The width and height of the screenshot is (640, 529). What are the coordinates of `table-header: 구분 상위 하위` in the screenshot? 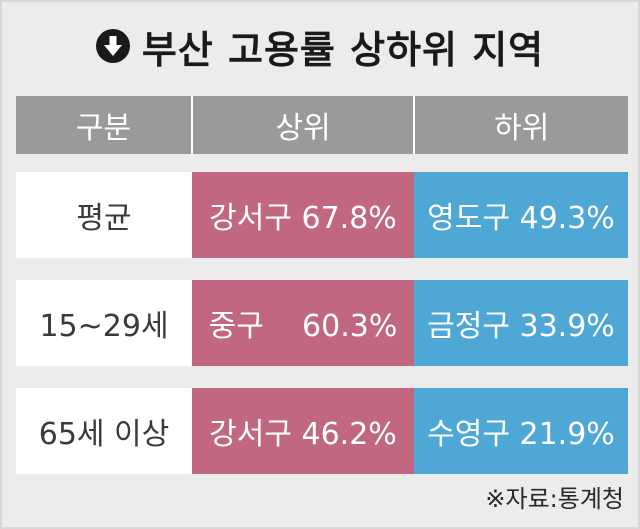 It's located at (322, 125).